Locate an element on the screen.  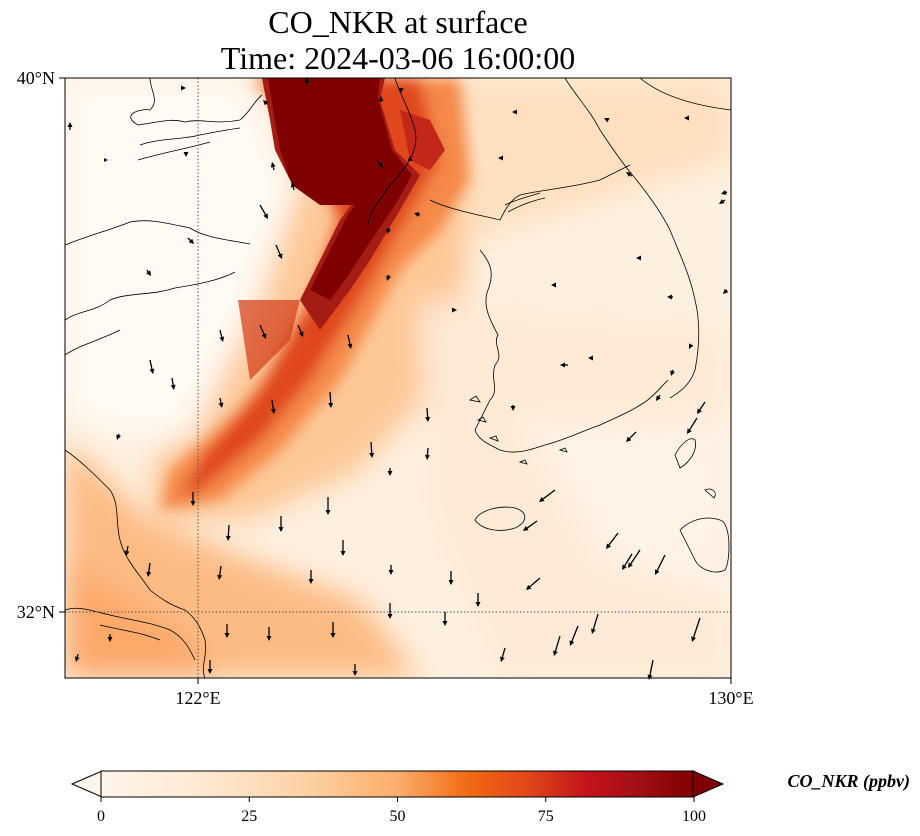
lat-tick-40: 40°N is located at coordinates (36, 78).